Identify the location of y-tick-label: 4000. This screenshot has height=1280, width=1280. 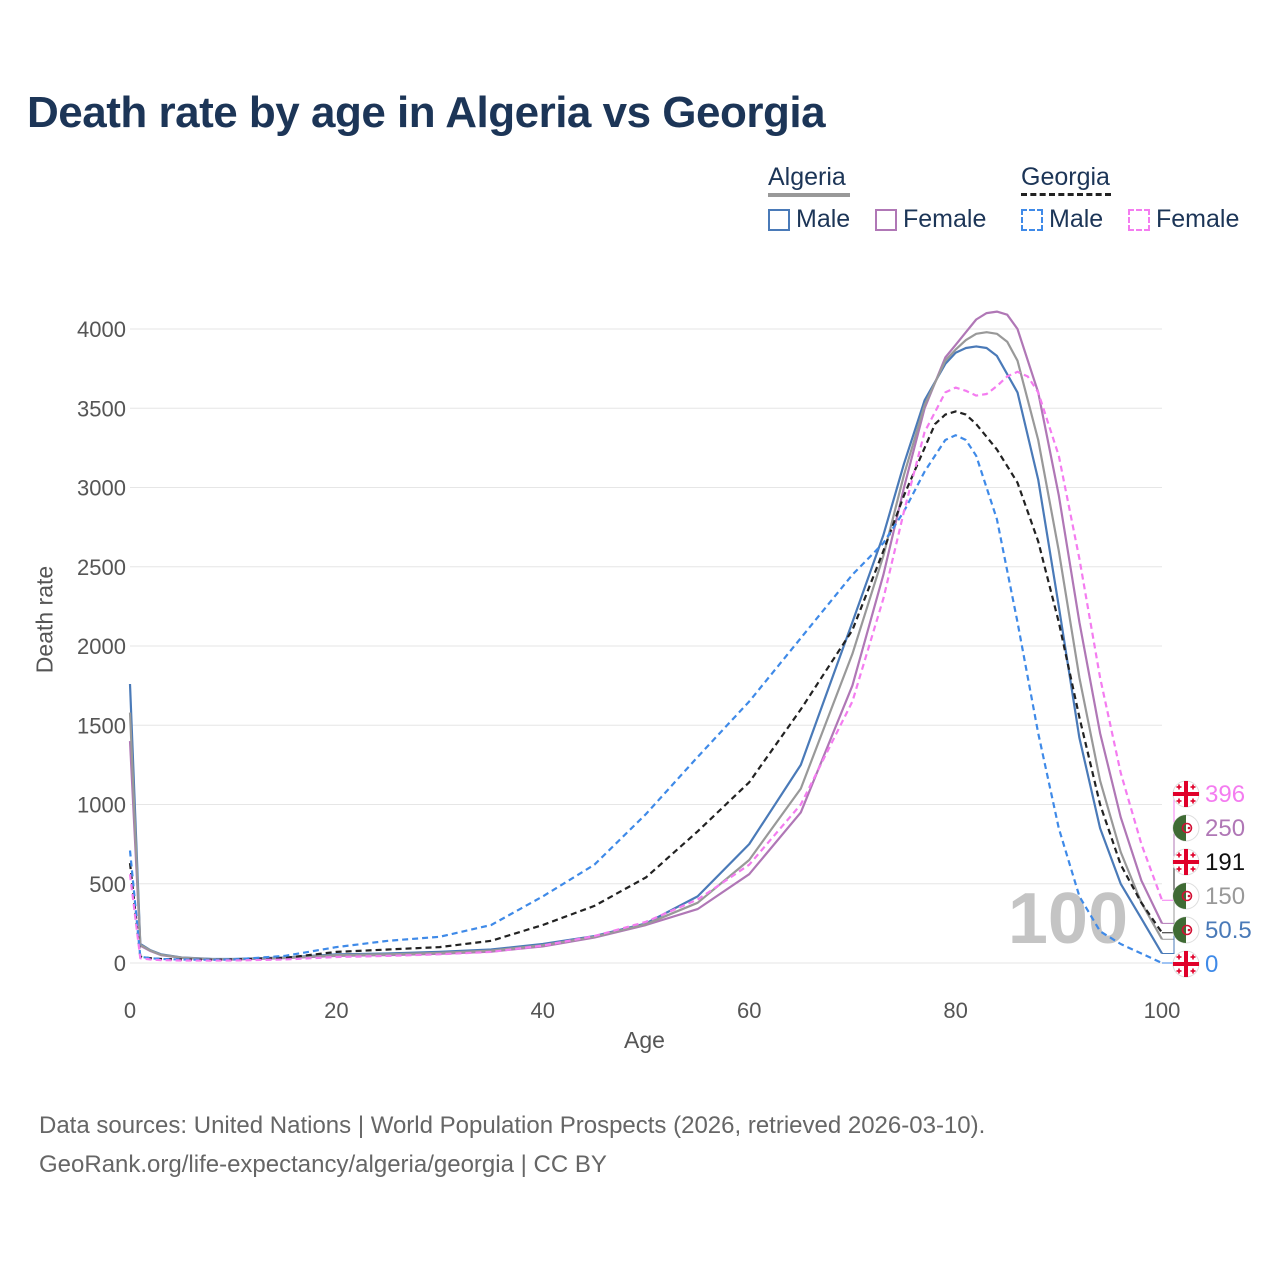
(101, 329).